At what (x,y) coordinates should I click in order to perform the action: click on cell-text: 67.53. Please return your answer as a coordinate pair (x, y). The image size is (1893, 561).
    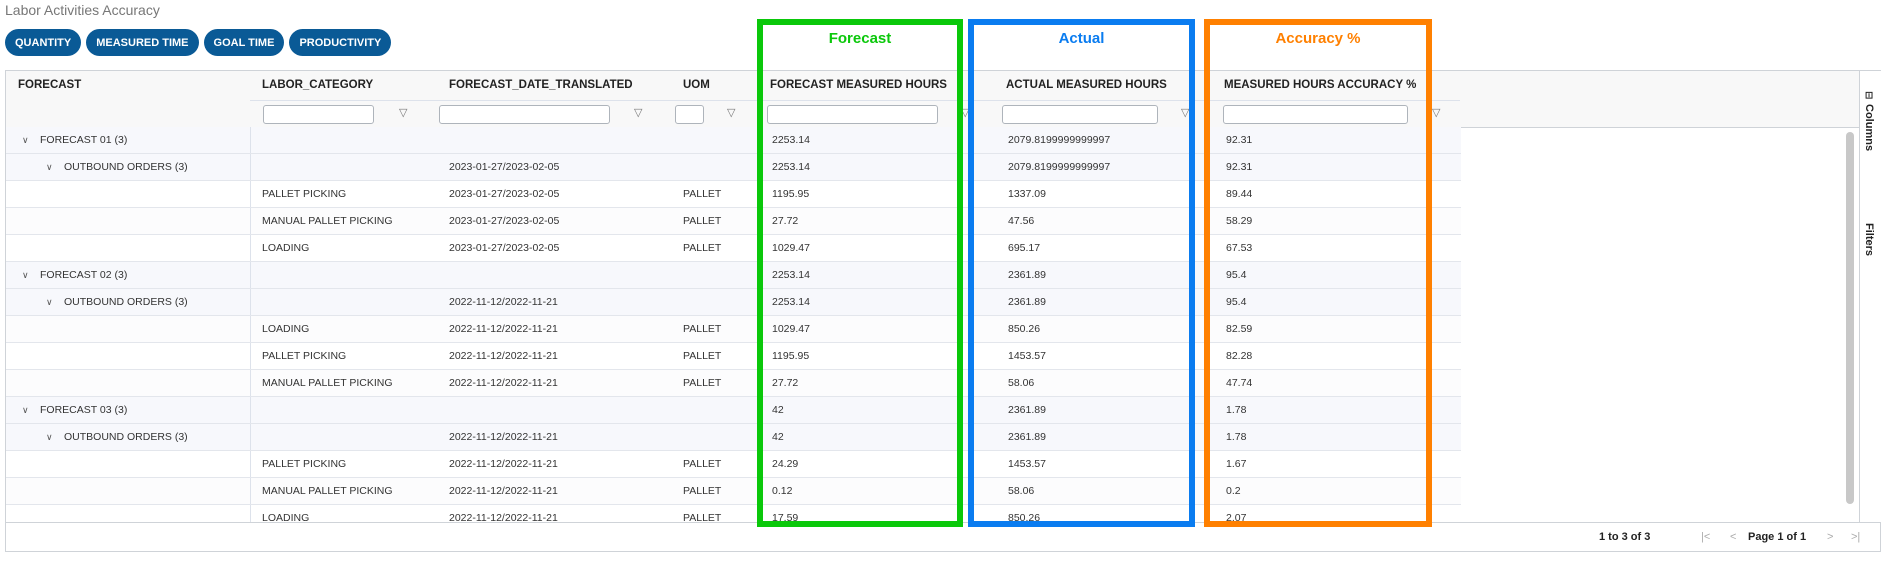
    Looking at the image, I should click on (1239, 248).